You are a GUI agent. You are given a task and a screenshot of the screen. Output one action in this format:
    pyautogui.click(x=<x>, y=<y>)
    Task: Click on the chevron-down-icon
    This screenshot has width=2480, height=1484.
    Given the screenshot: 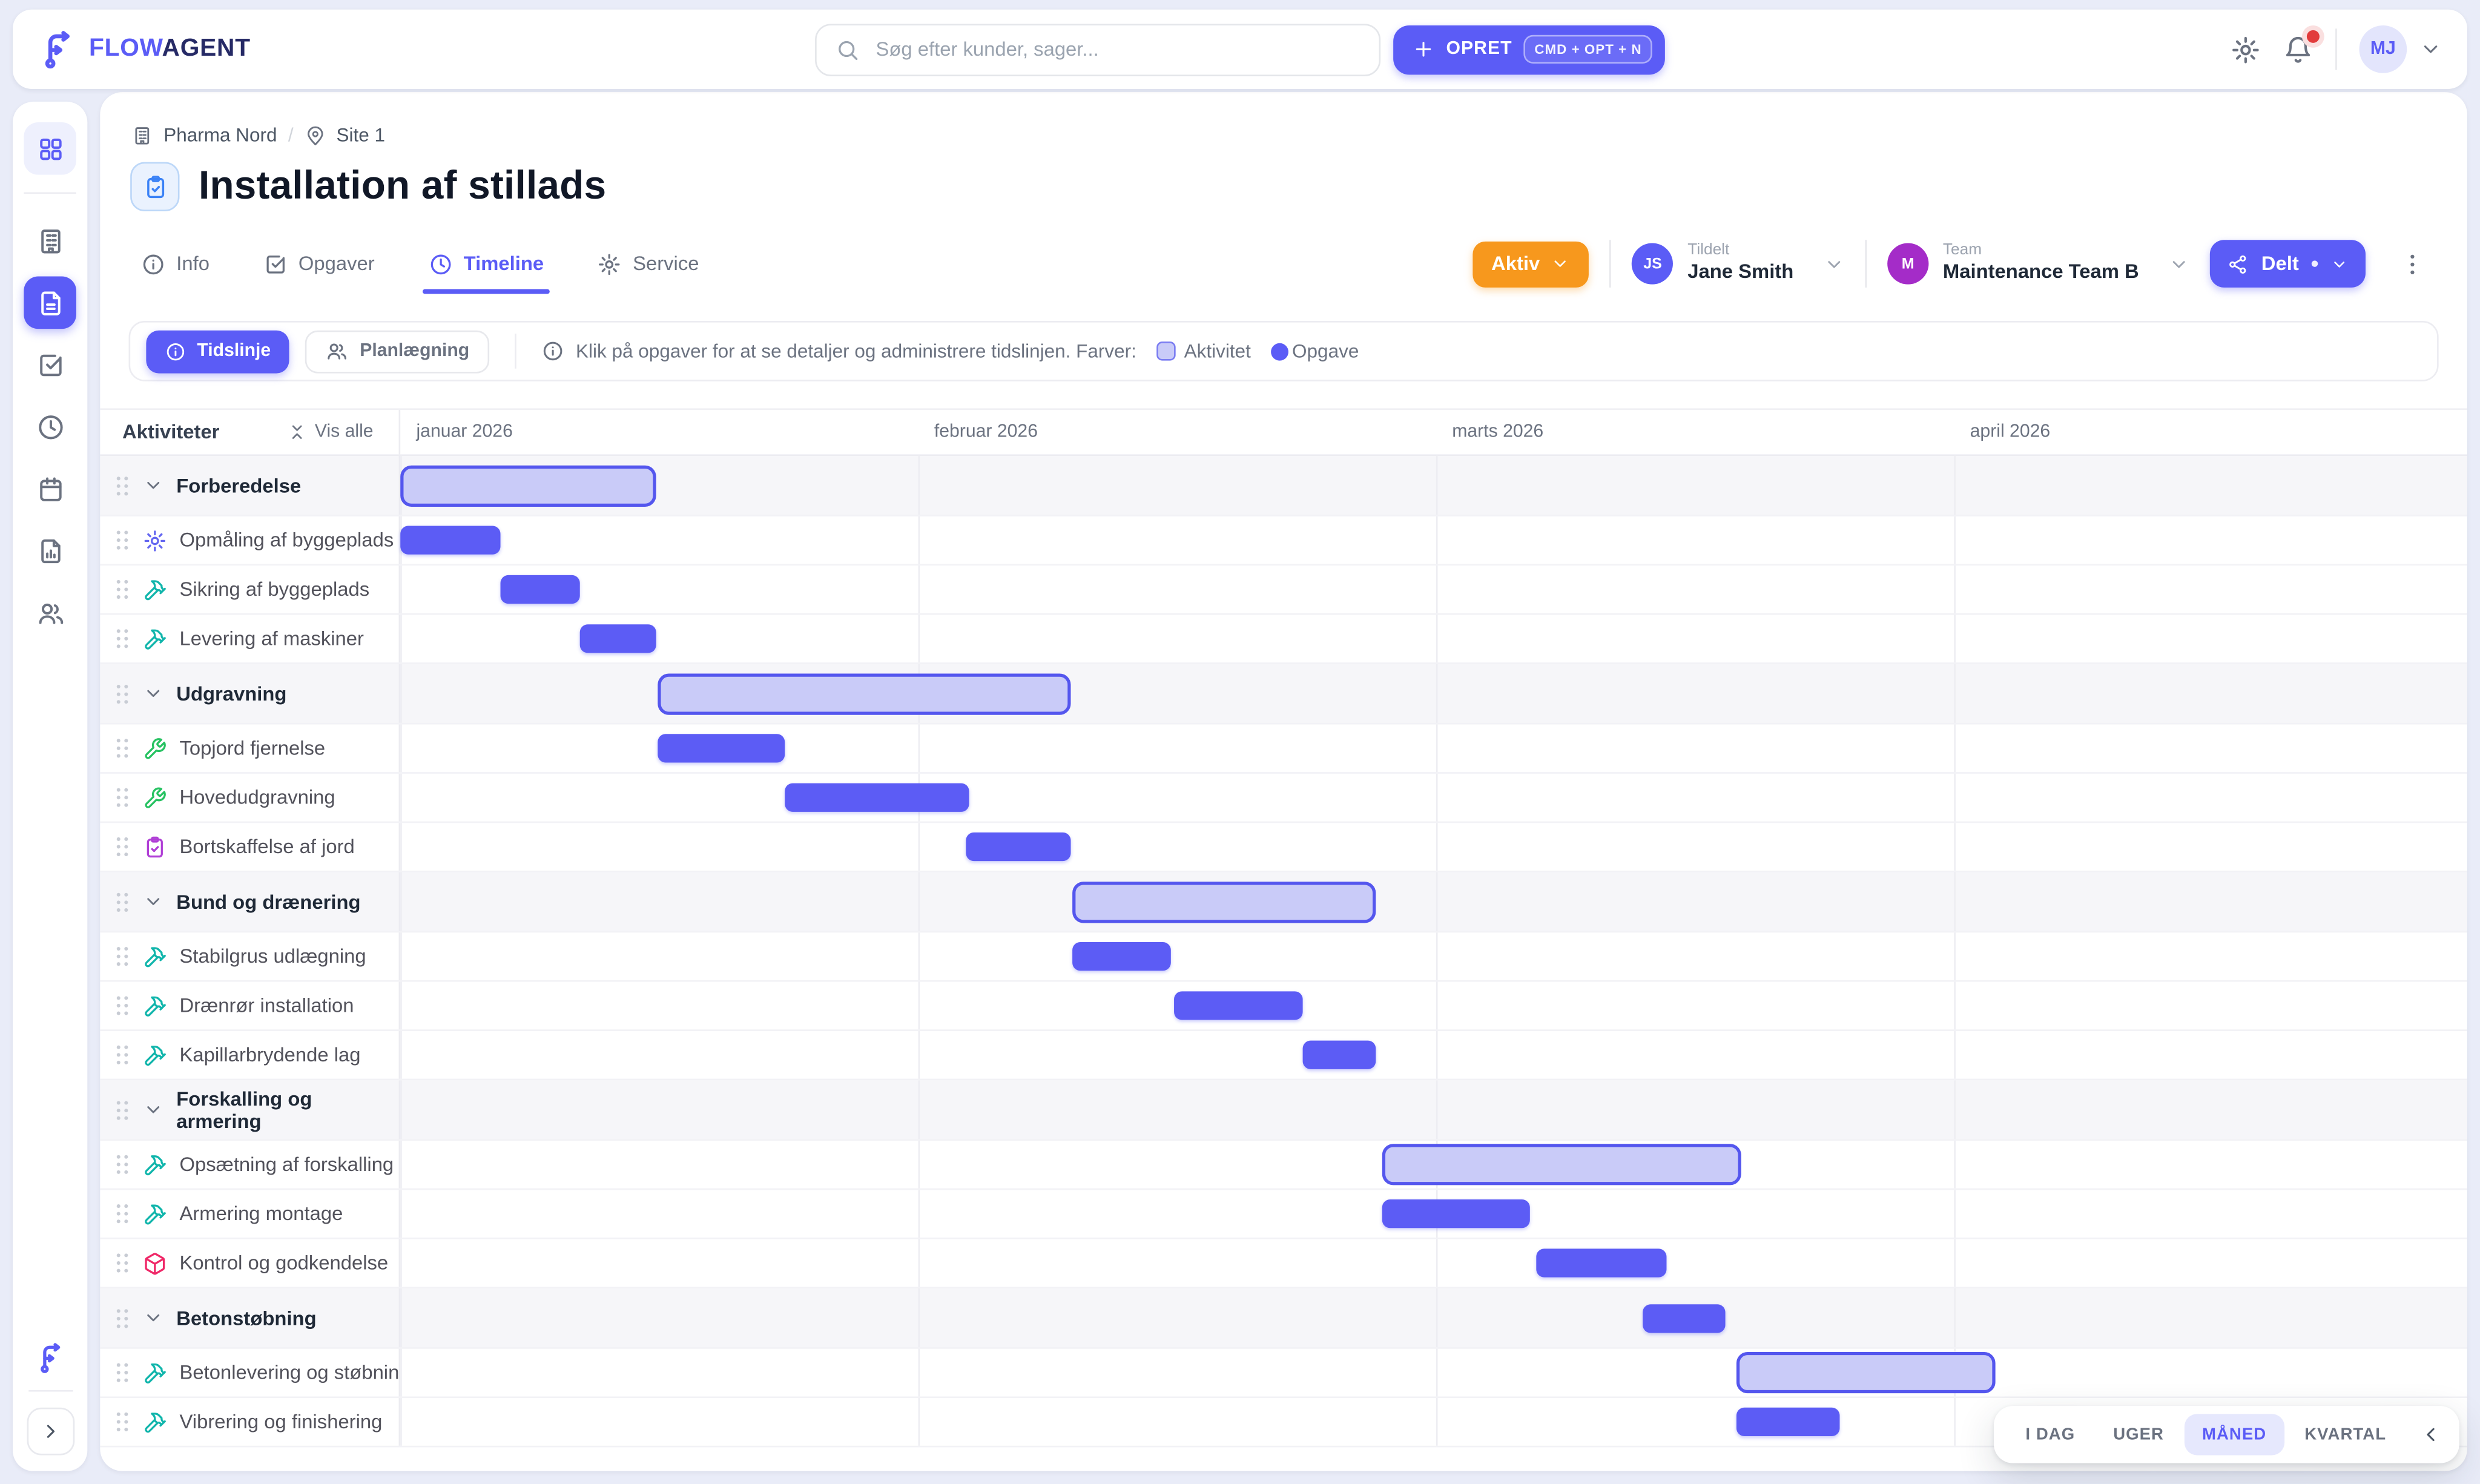 What is the action you would take?
    pyautogui.click(x=1560, y=263)
    